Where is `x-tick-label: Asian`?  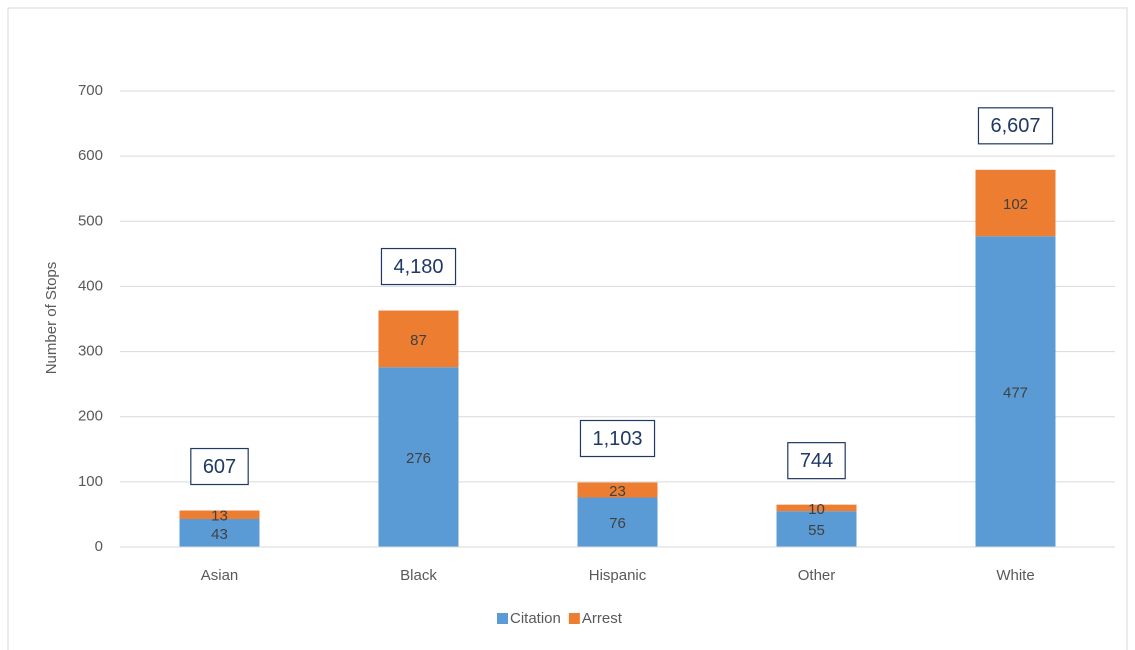
x-tick-label: Asian is located at coordinates (220, 575).